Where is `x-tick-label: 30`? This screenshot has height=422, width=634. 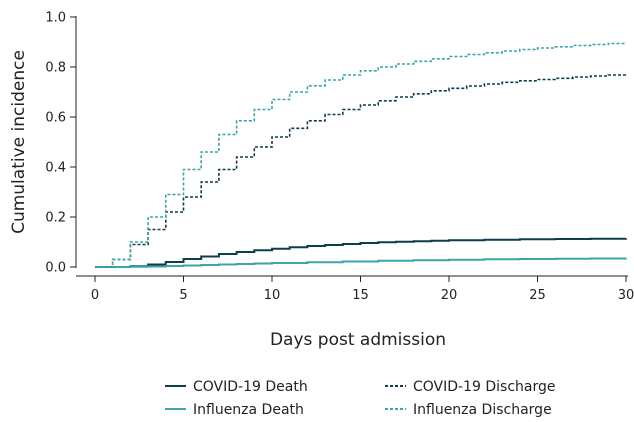
x-tick-label: 30 is located at coordinates (626, 295).